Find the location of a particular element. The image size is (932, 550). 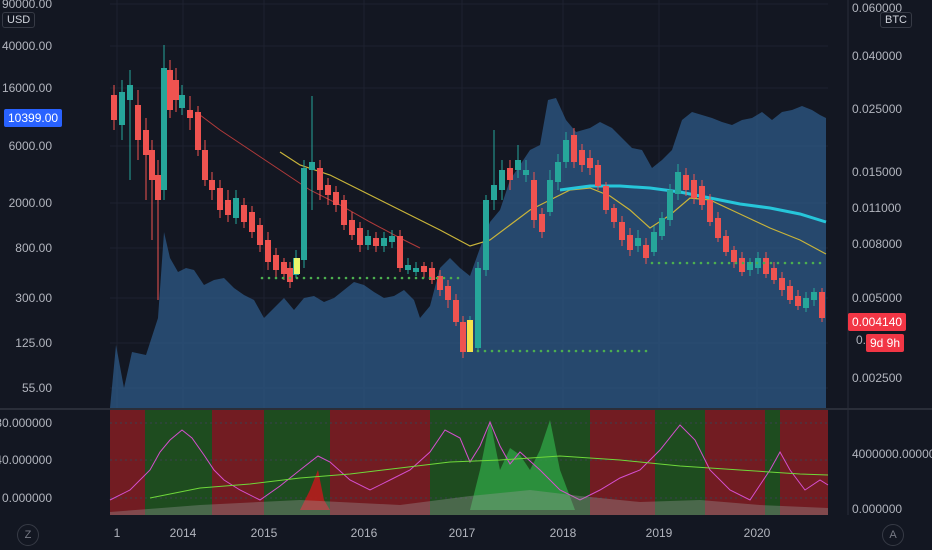

ma-yellow-line is located at coordinates (553, 203).